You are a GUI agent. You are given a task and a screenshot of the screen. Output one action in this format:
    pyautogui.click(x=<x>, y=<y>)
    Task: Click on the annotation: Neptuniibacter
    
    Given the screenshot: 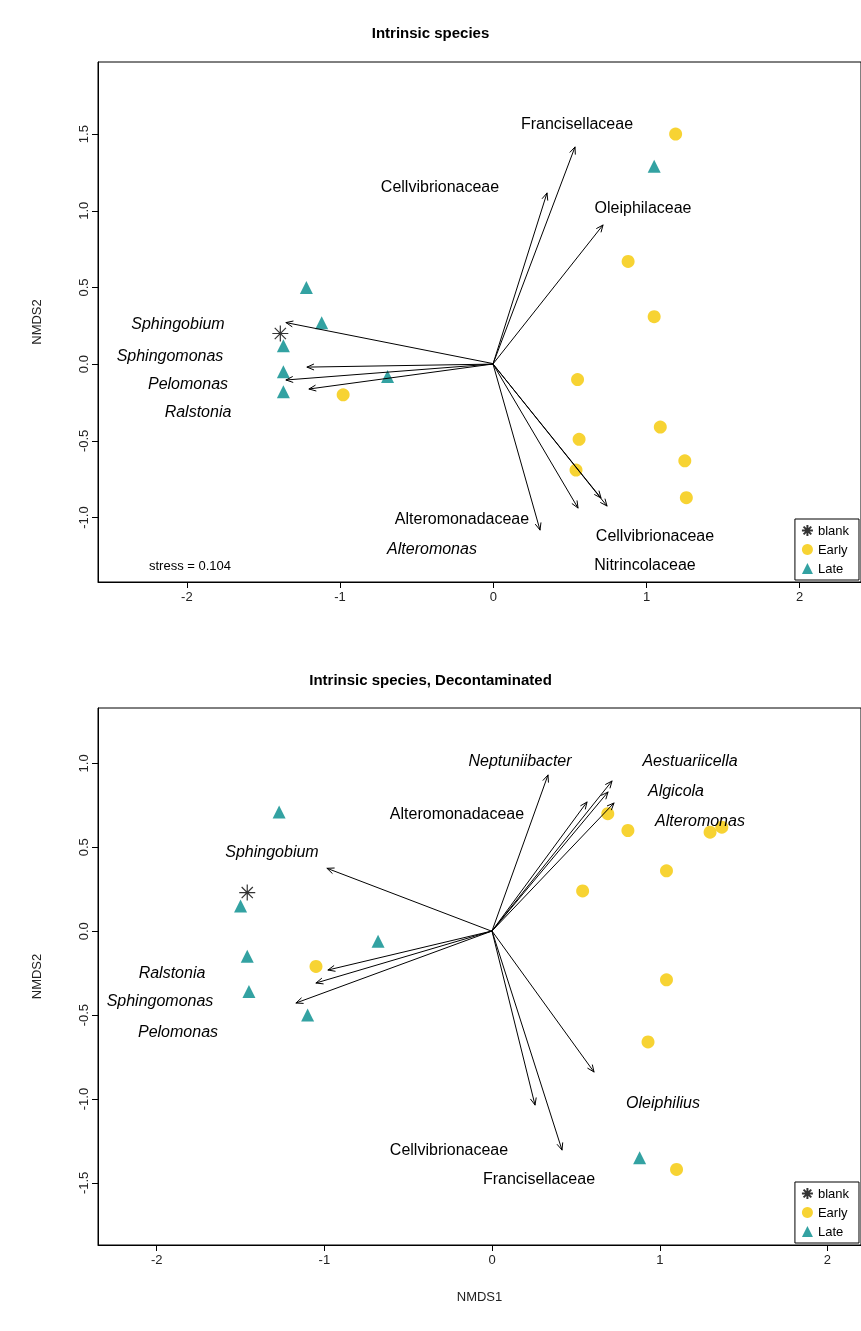 What is the action you would take?
    pyautogui.click(x=520, y=760)
    